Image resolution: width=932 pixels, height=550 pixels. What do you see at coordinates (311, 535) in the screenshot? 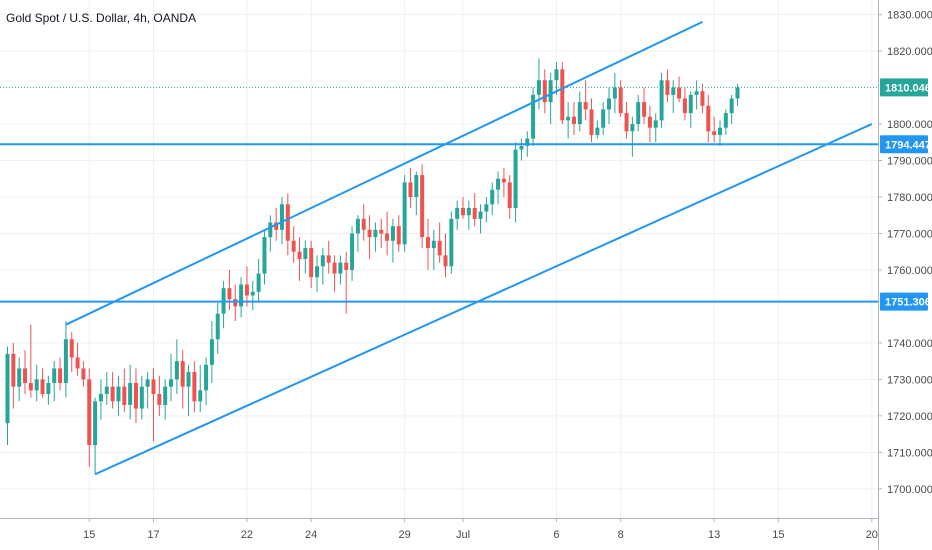
I see `time-tick-label: 24` at bounding box center [311, 535].